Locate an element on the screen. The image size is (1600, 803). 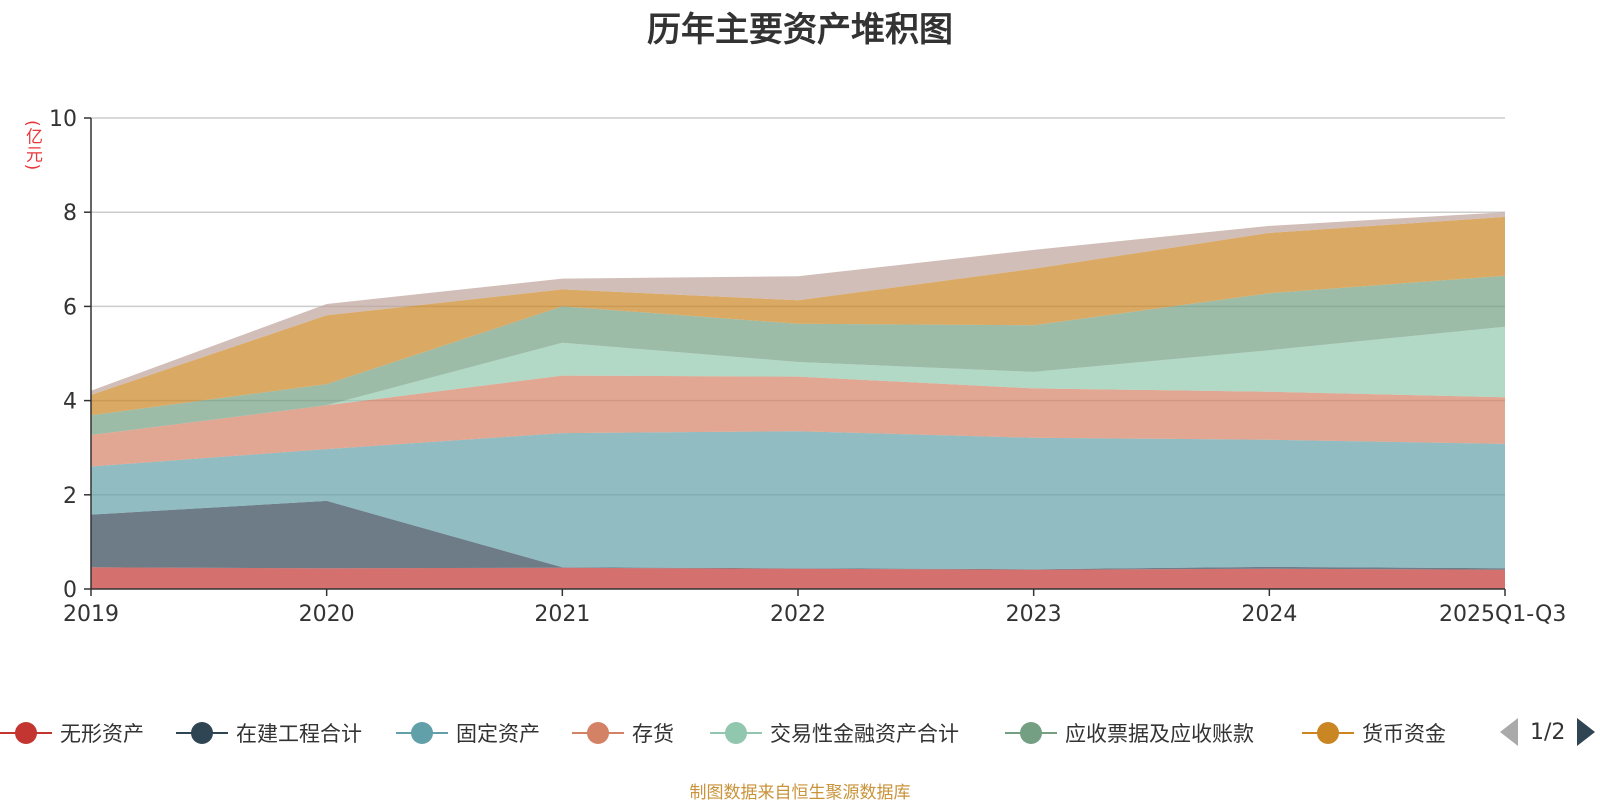
legend: 无形资产 在建工程合计 固定资产 存货 交易性金融资产合计 应收票据及应收账款 is located at coordinates (800, 733).